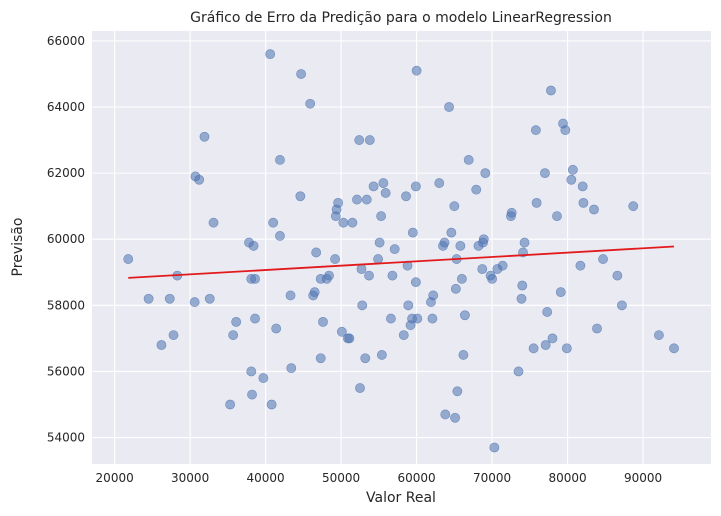  What do you see at coordinates (341, 478) in the screenshot?
I see `x-tick-label: 50000` at bounding box center [341, 478].